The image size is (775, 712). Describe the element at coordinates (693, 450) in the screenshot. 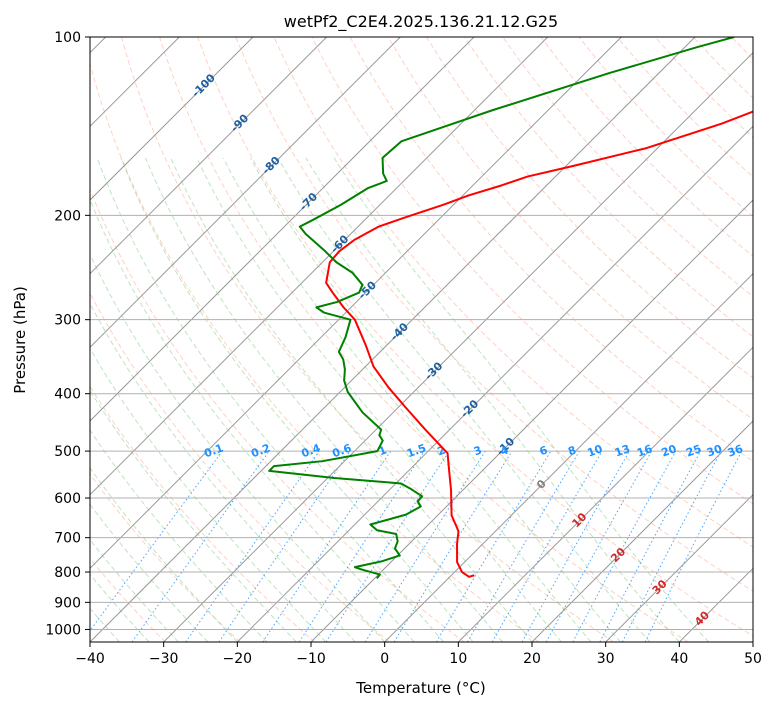

I see `mixing-ratio-label: 25` at that location.